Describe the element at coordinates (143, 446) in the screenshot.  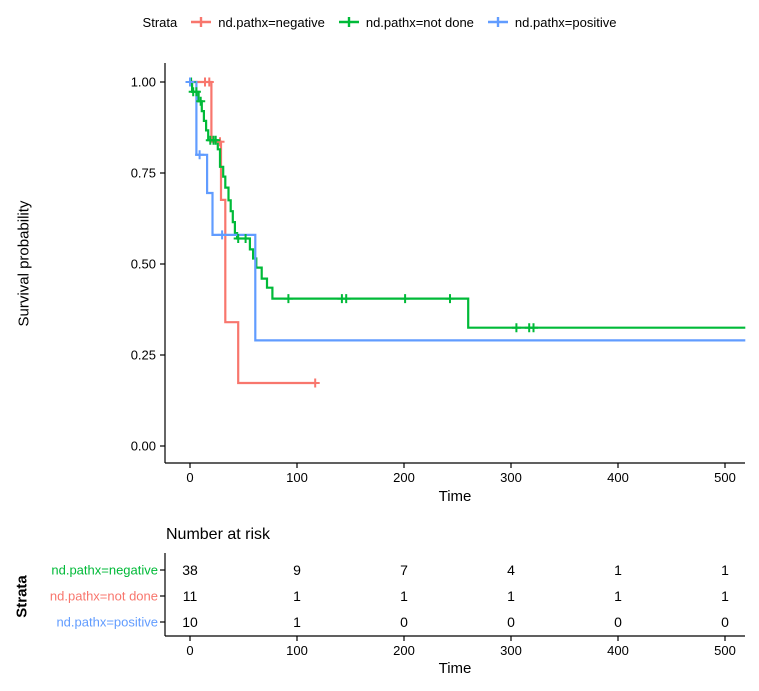
I see `y-tick-label: 0.00` at that location.